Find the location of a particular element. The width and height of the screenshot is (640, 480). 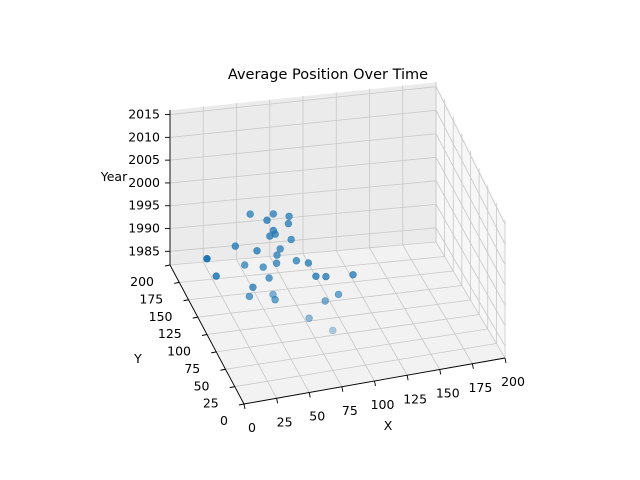

y-tick-label: 200 is located at coordinates (142, 281).